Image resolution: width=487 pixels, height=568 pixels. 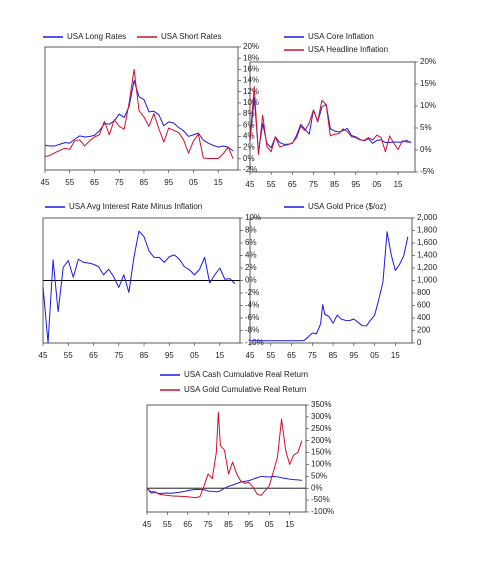 What do you see at coordinates (348, 49) in the screenshot?
I see `legend-label: USA Headline Inflation` at bounding box center [348, 49].